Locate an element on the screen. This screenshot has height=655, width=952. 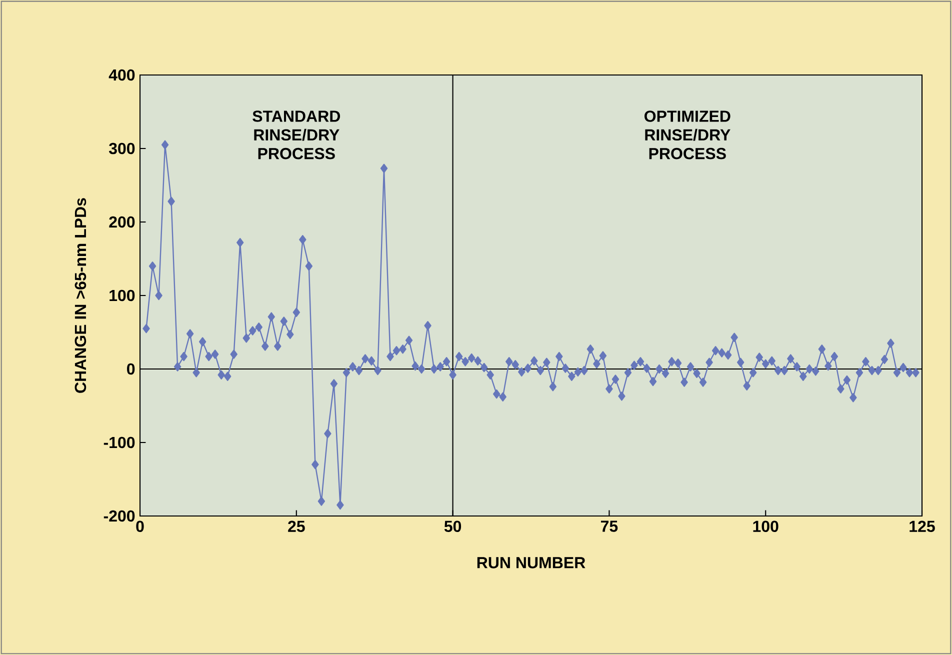
x-tick-label: 50 is located at coordinates (453, 526).